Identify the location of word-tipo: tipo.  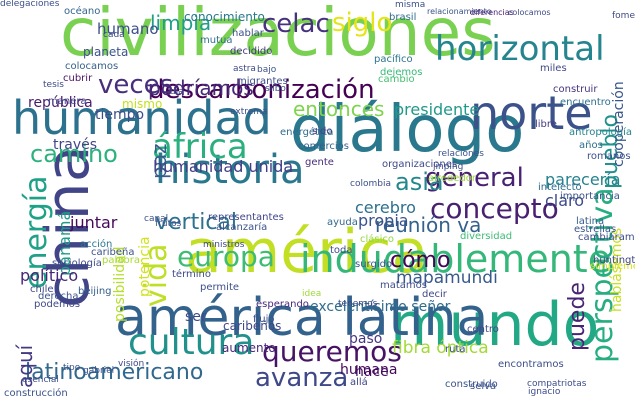
(72, 368).